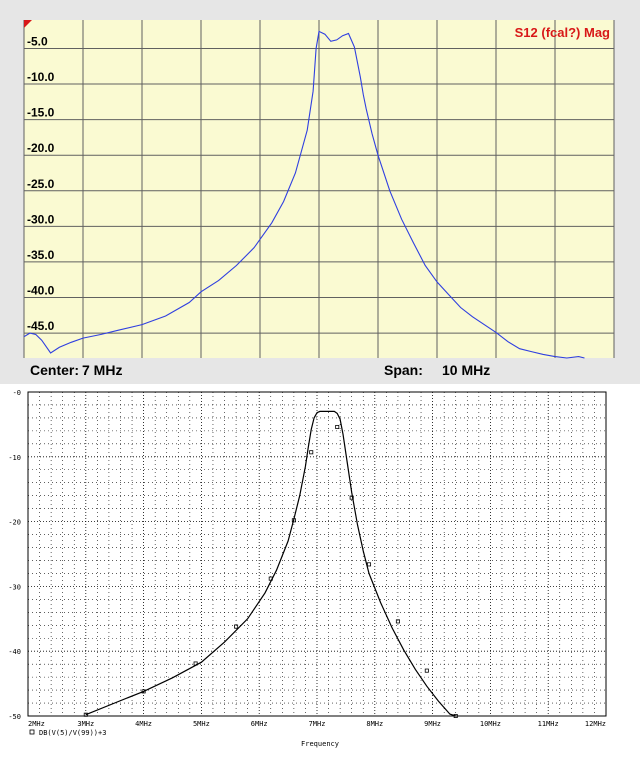  What do you see at coordinates (54, 370) in the screenshot?
I see `center-label: Center:` at bounding box center [54, 370].